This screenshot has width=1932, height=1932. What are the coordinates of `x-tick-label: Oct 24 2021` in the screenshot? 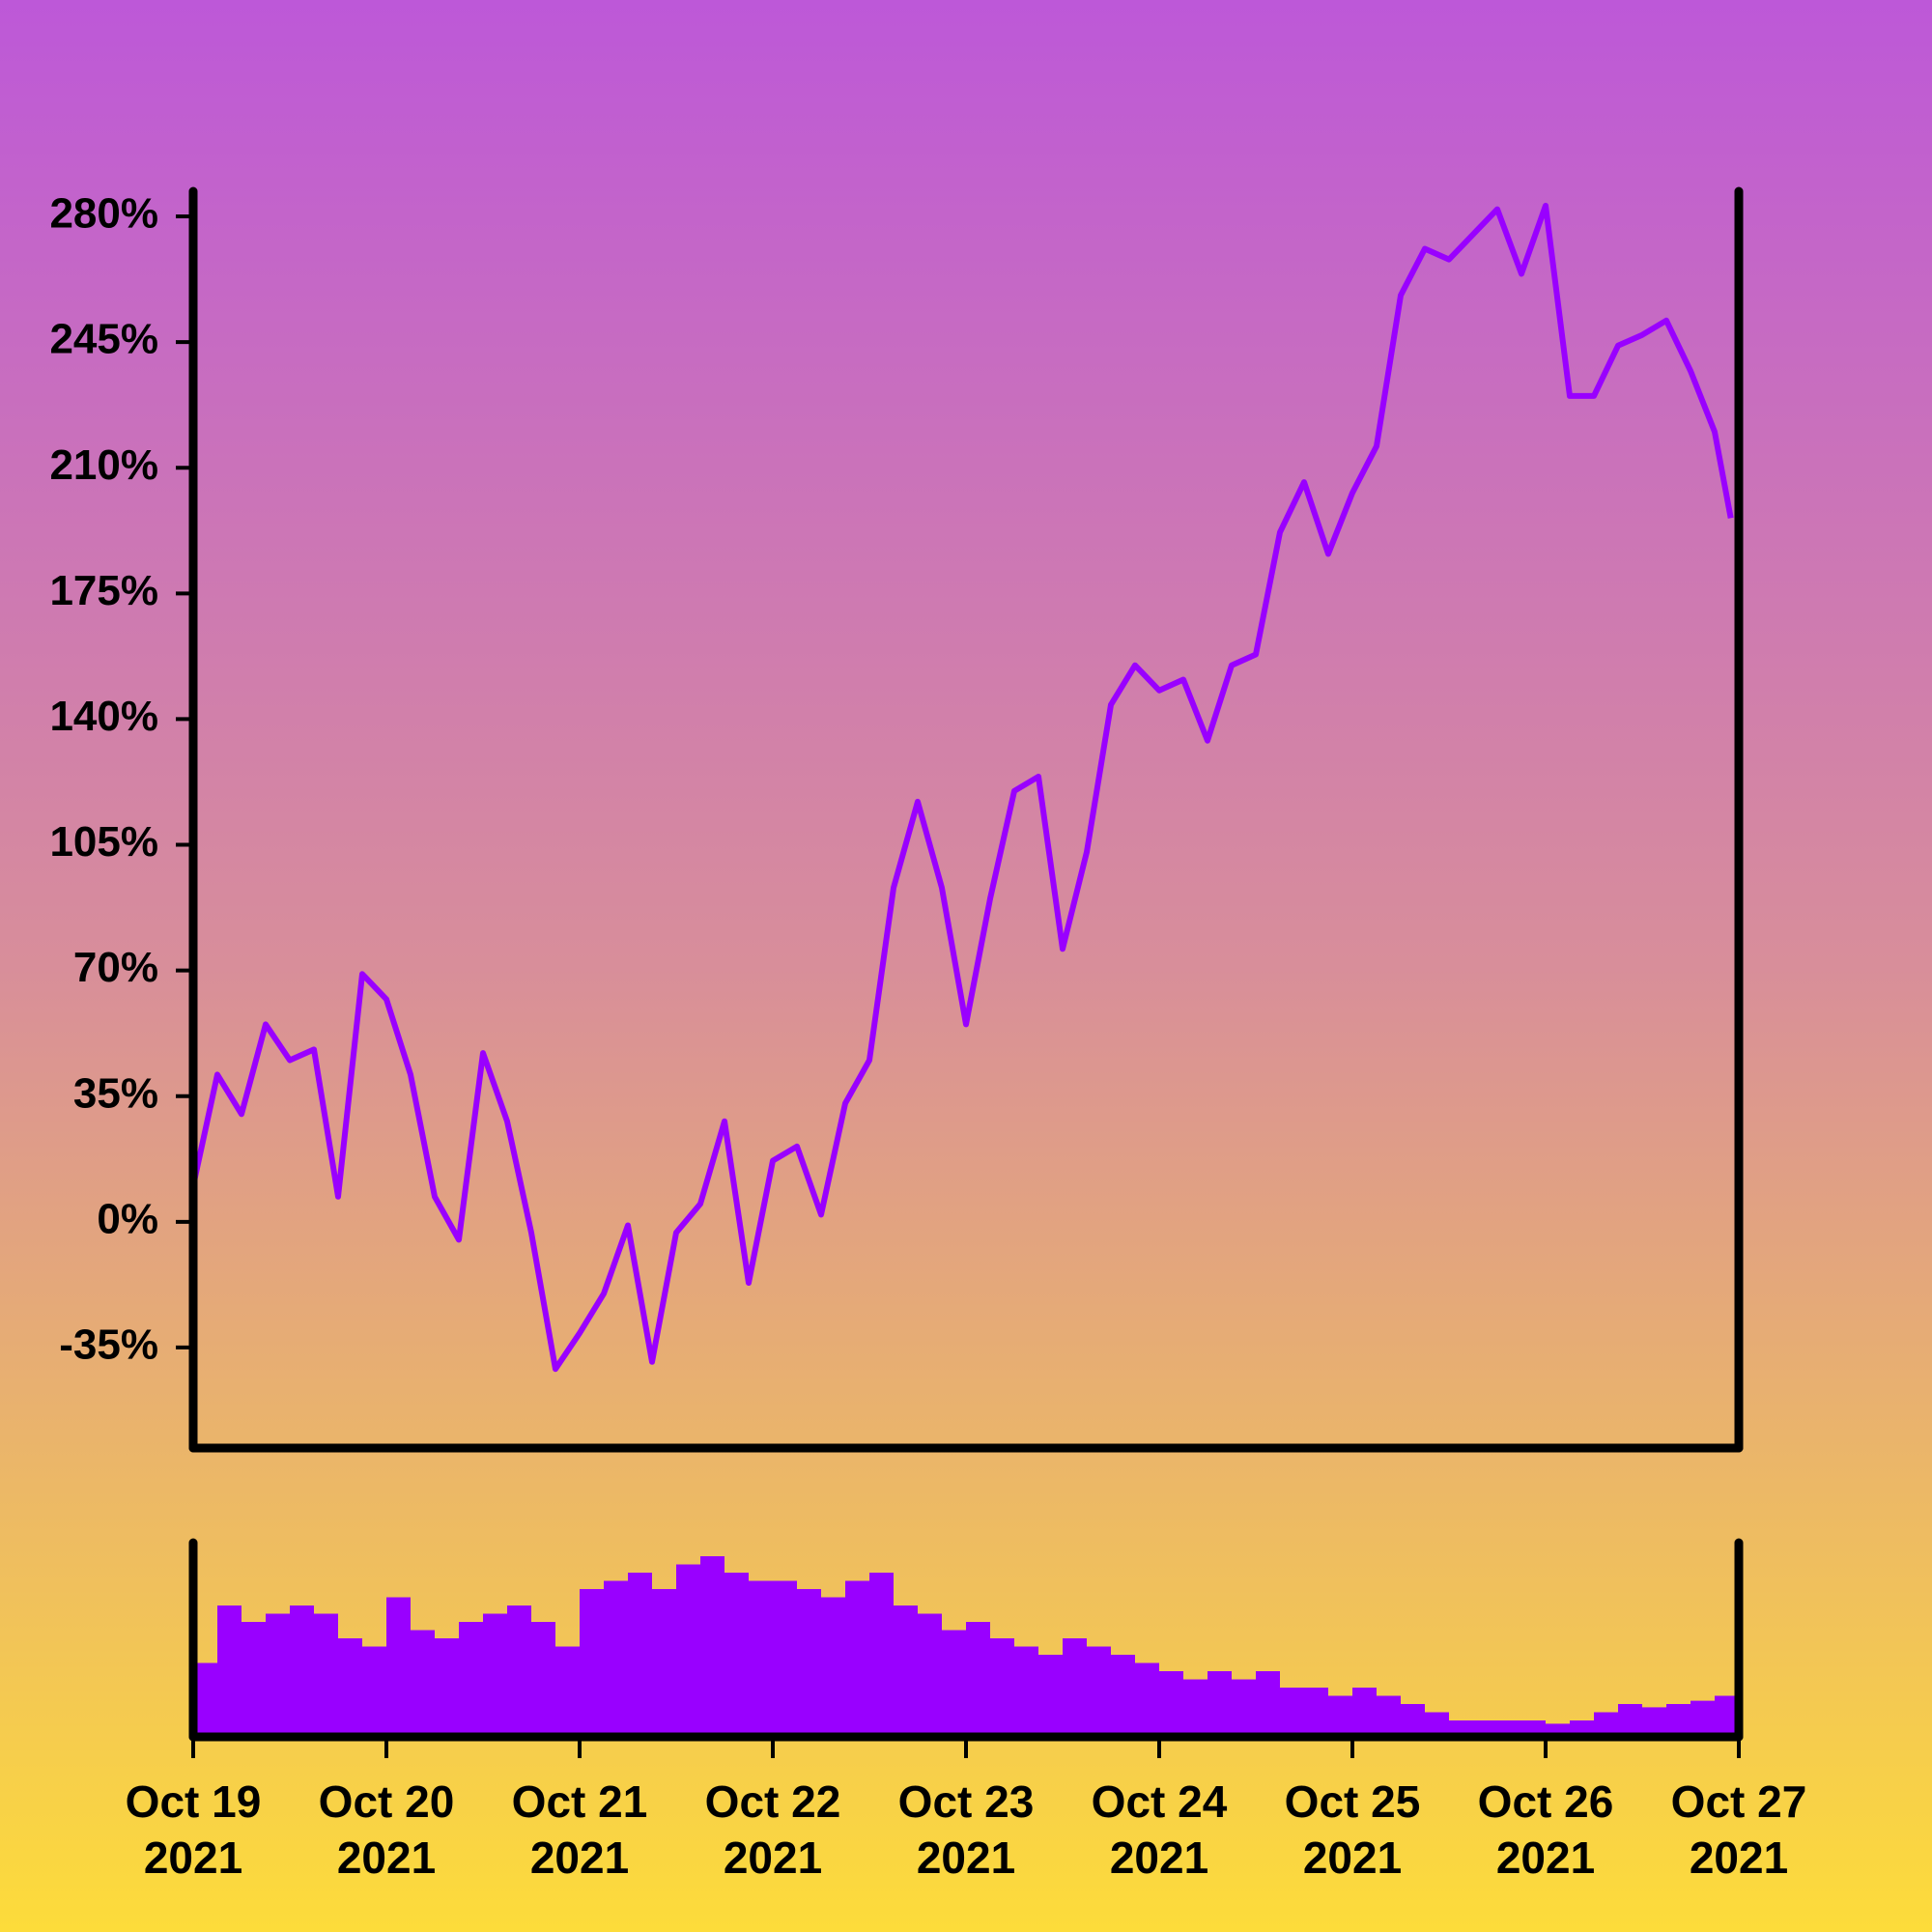 It's located at (1159, 1829).